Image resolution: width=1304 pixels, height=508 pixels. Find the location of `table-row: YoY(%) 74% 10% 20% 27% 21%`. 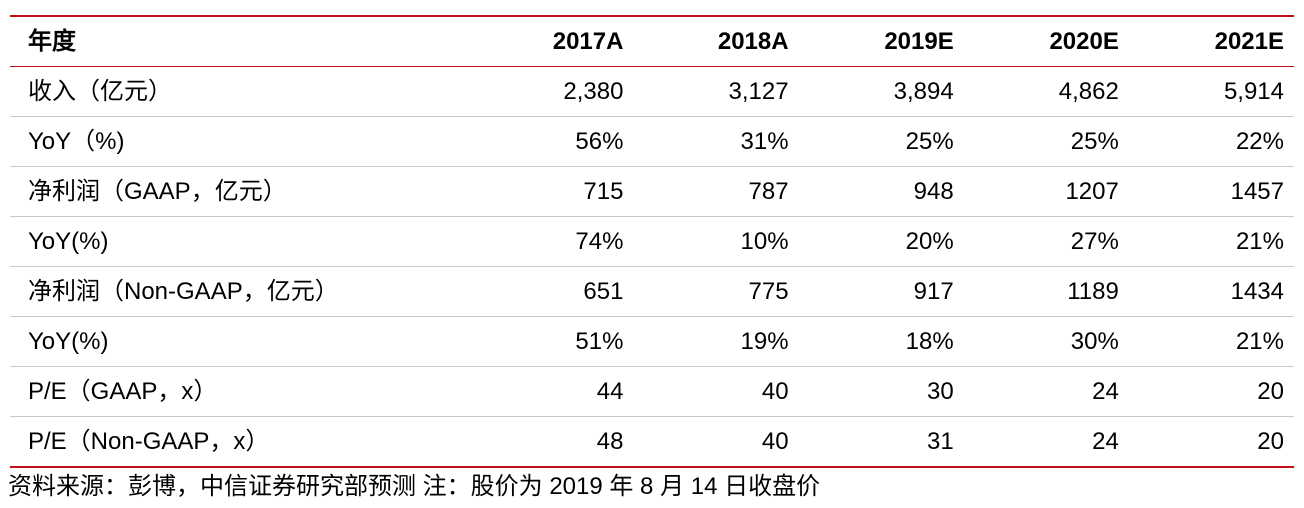

table-row: YoY(%) 74% 10% 20% 27% 21% is located at coordinates (652, 241).